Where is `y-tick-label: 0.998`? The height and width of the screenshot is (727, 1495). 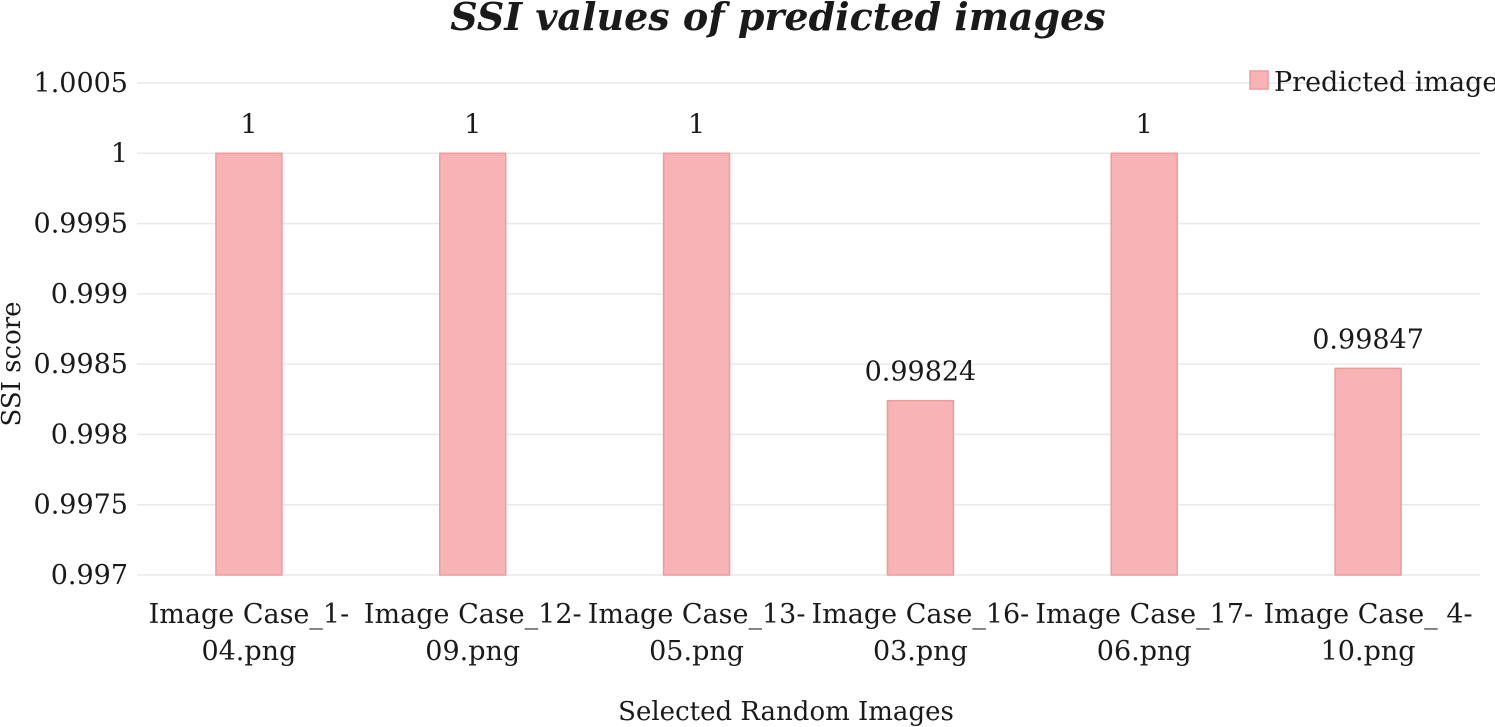 y-tick-label: 0.998 is located at coordinates (89, 434).